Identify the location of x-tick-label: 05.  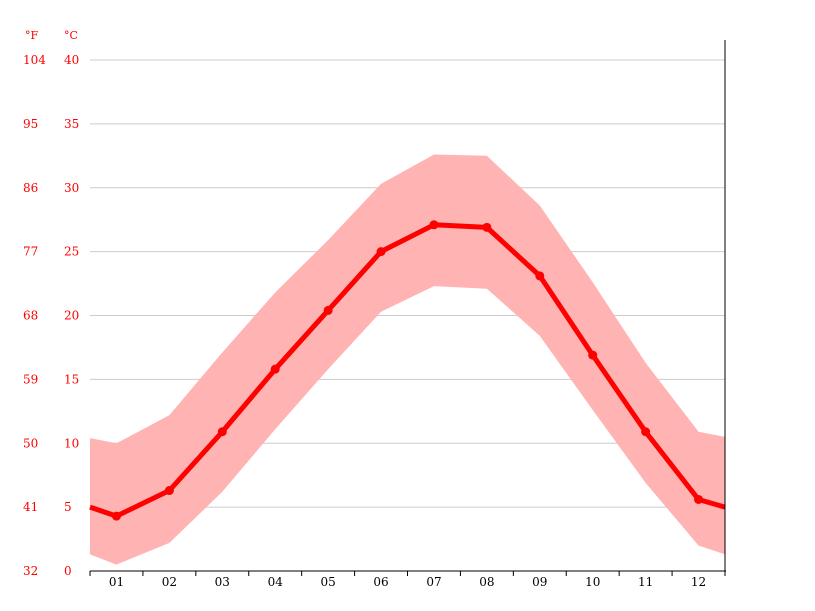
(327, 582).